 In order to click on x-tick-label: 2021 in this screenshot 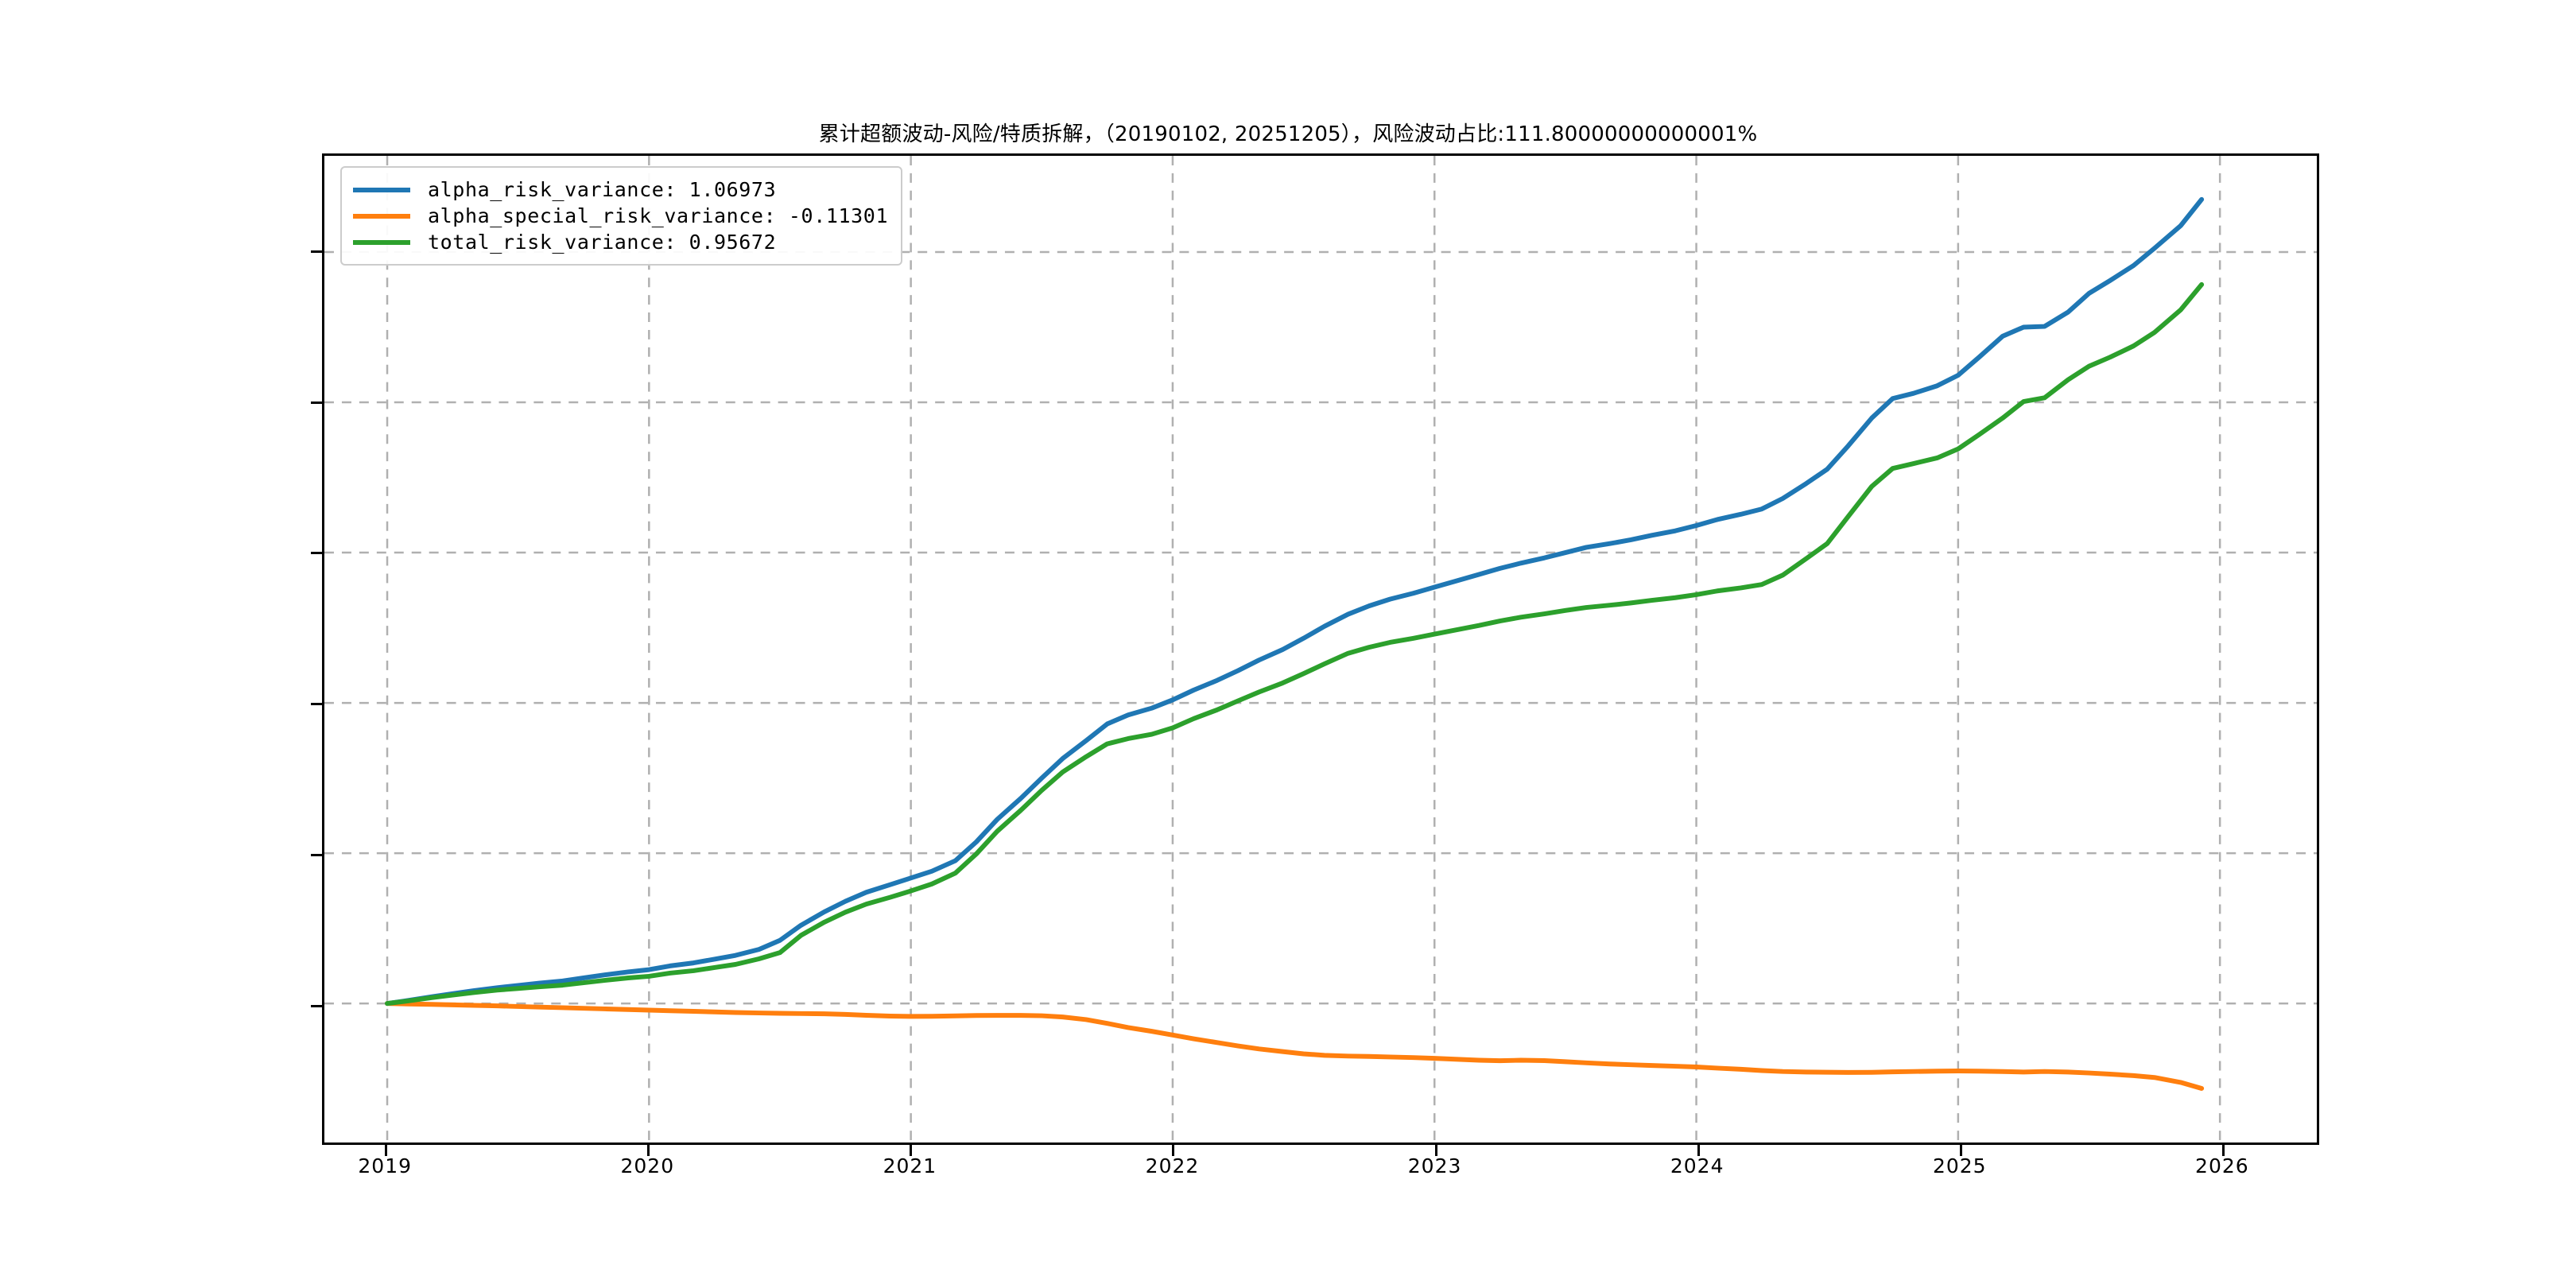, I will do `click(910, 1166)`.